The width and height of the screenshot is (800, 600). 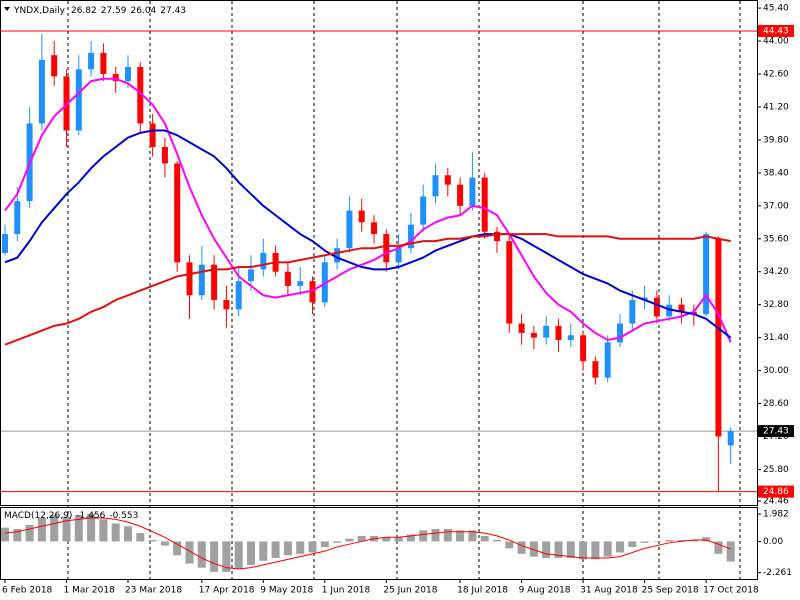 What do you see at coordinates (367, 543) in the screenshot?
I see `signal-line` at bounding box center [367, 543].